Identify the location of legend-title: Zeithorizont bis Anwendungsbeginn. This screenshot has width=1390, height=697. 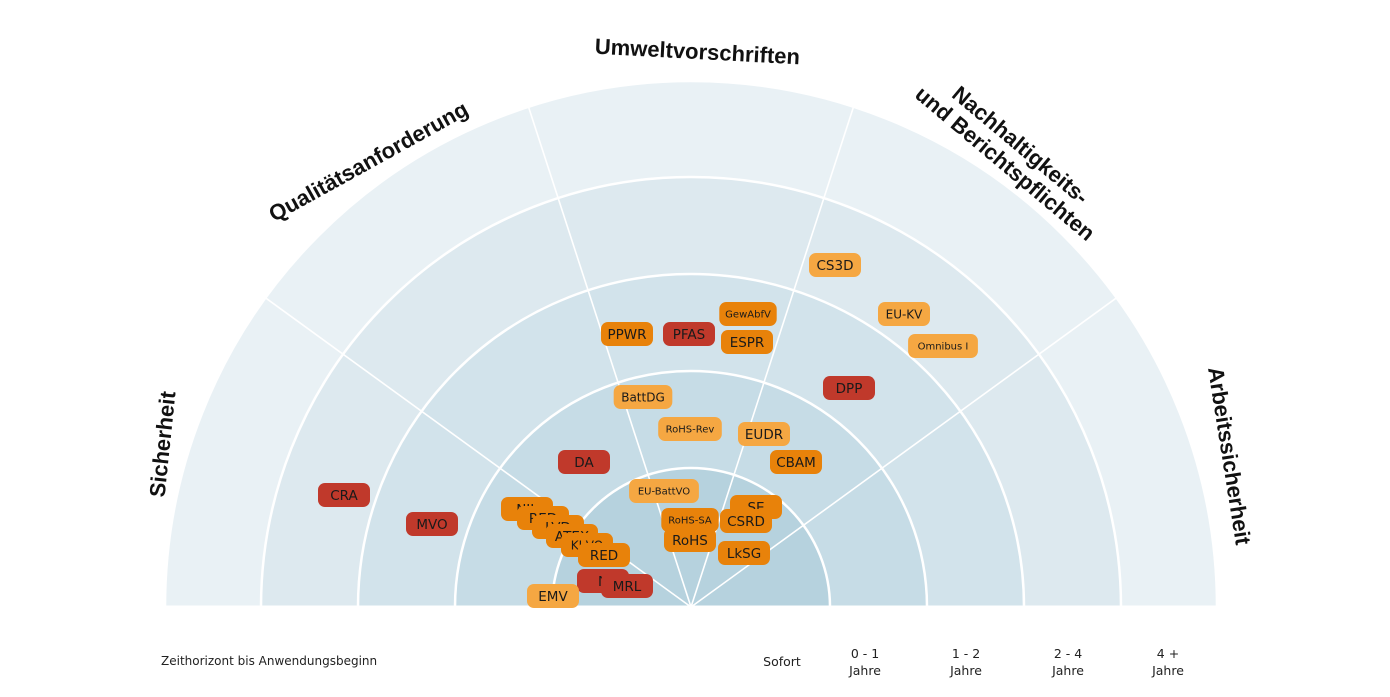
(269, 661).